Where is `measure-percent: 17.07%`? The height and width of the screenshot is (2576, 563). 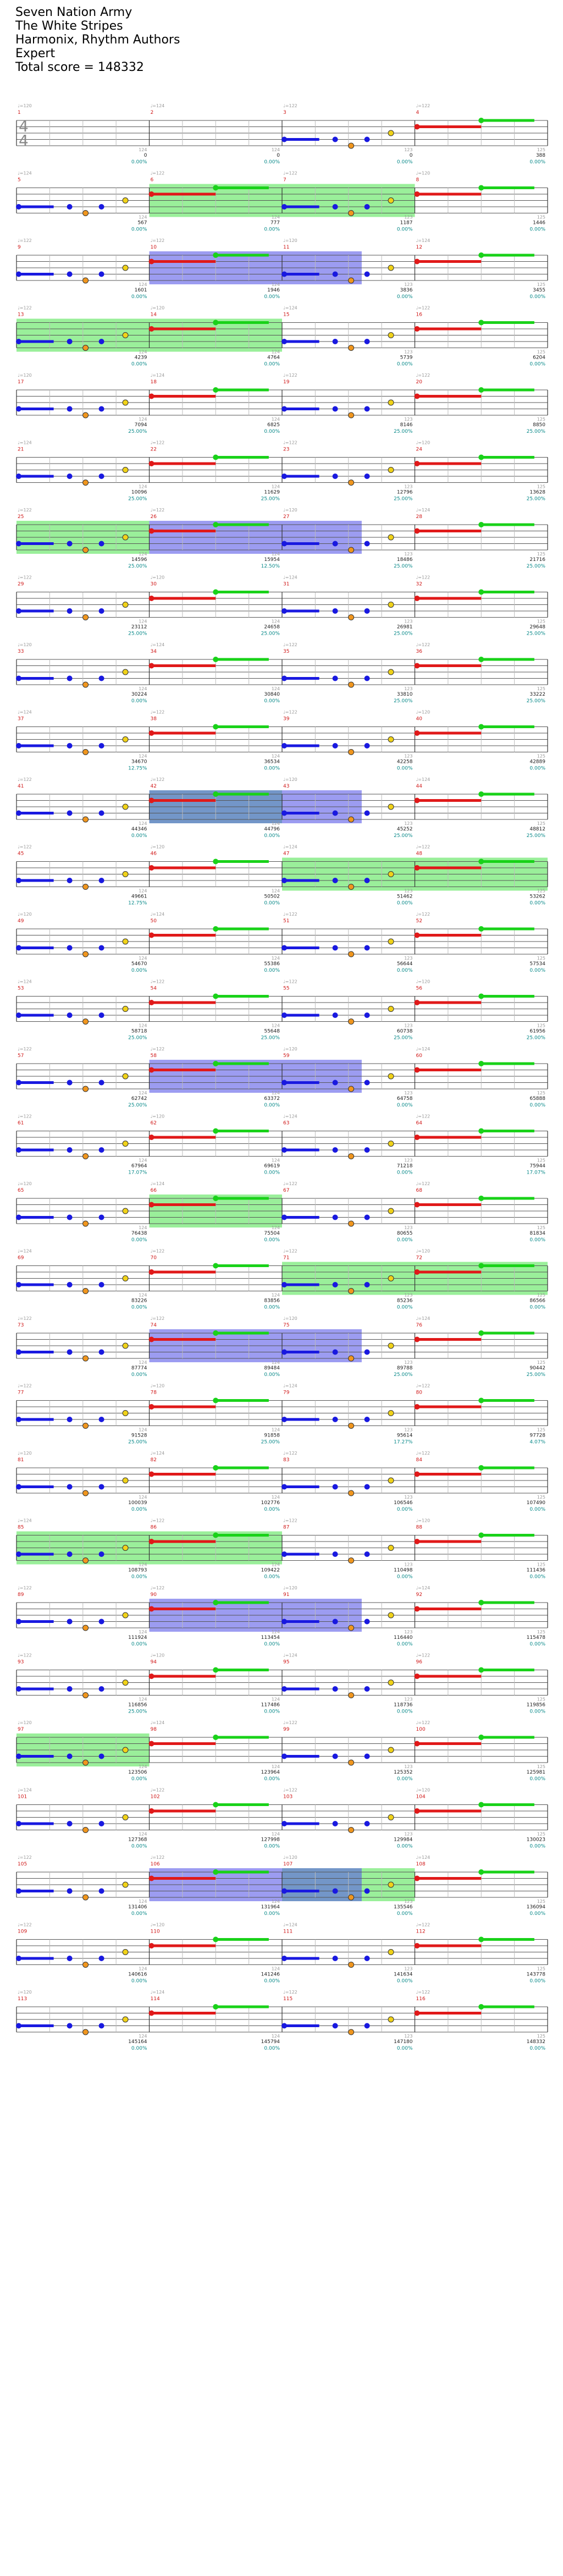 measure-percent: 17.07% is located at coordinates (137, 1173).